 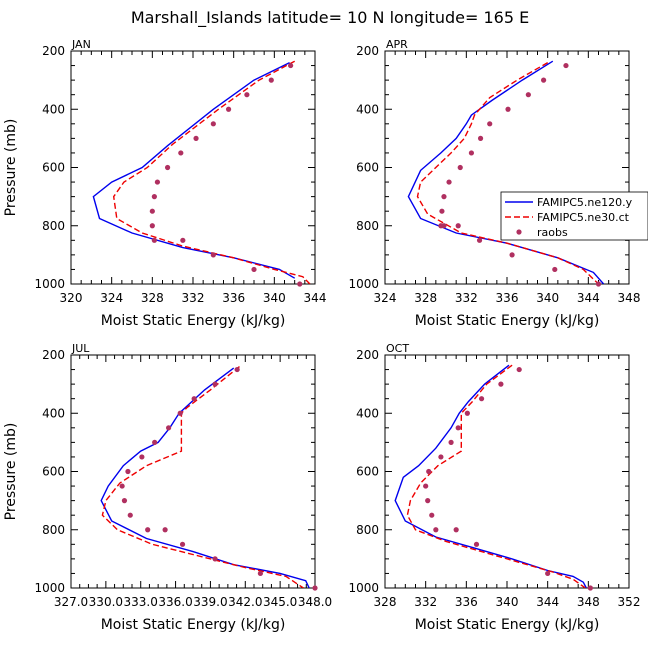 What do you see at coordinates (552, 232) in the screenshot?
I see `legend-label: raobs` at bounding box center [552, 232].